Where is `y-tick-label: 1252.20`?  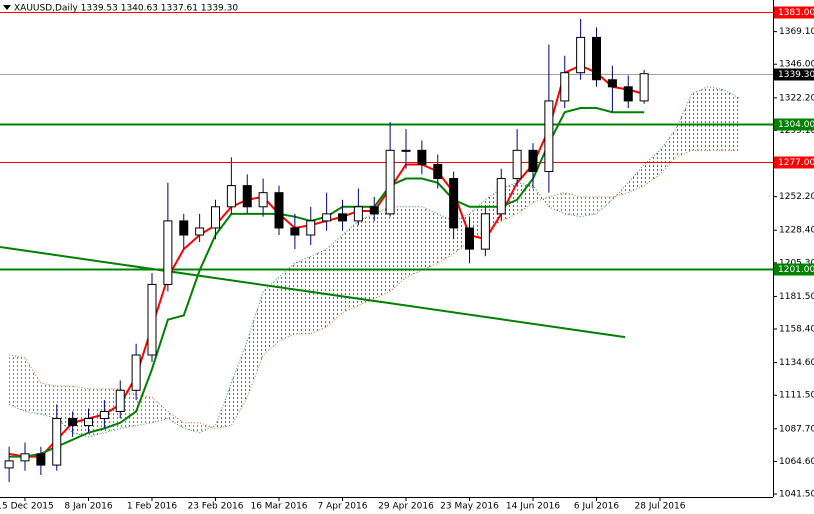
y-tick-label: 1252.20 is located at coordinates (796, 197).